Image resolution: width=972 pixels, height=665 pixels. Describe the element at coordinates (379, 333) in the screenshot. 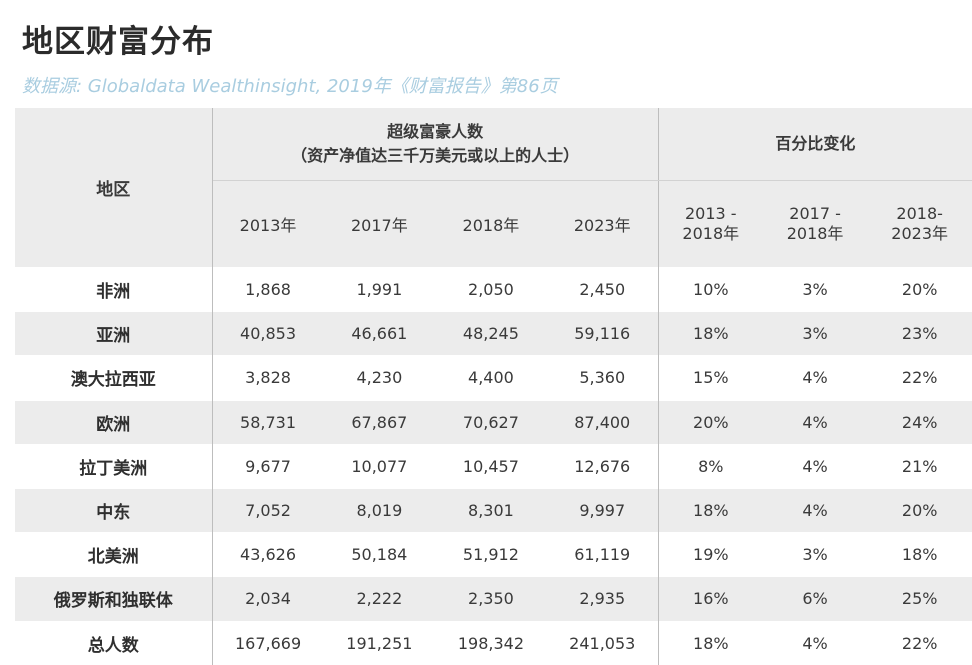

I see `count-cell: 46,661` at that location.